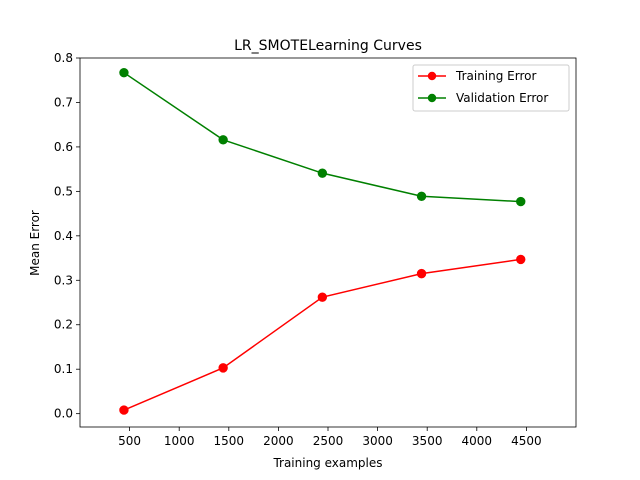  What do you see at coordinates (377, 441) in the screenshot?
I see `x-tick-label: 3000` at bounding box center [377, 441].